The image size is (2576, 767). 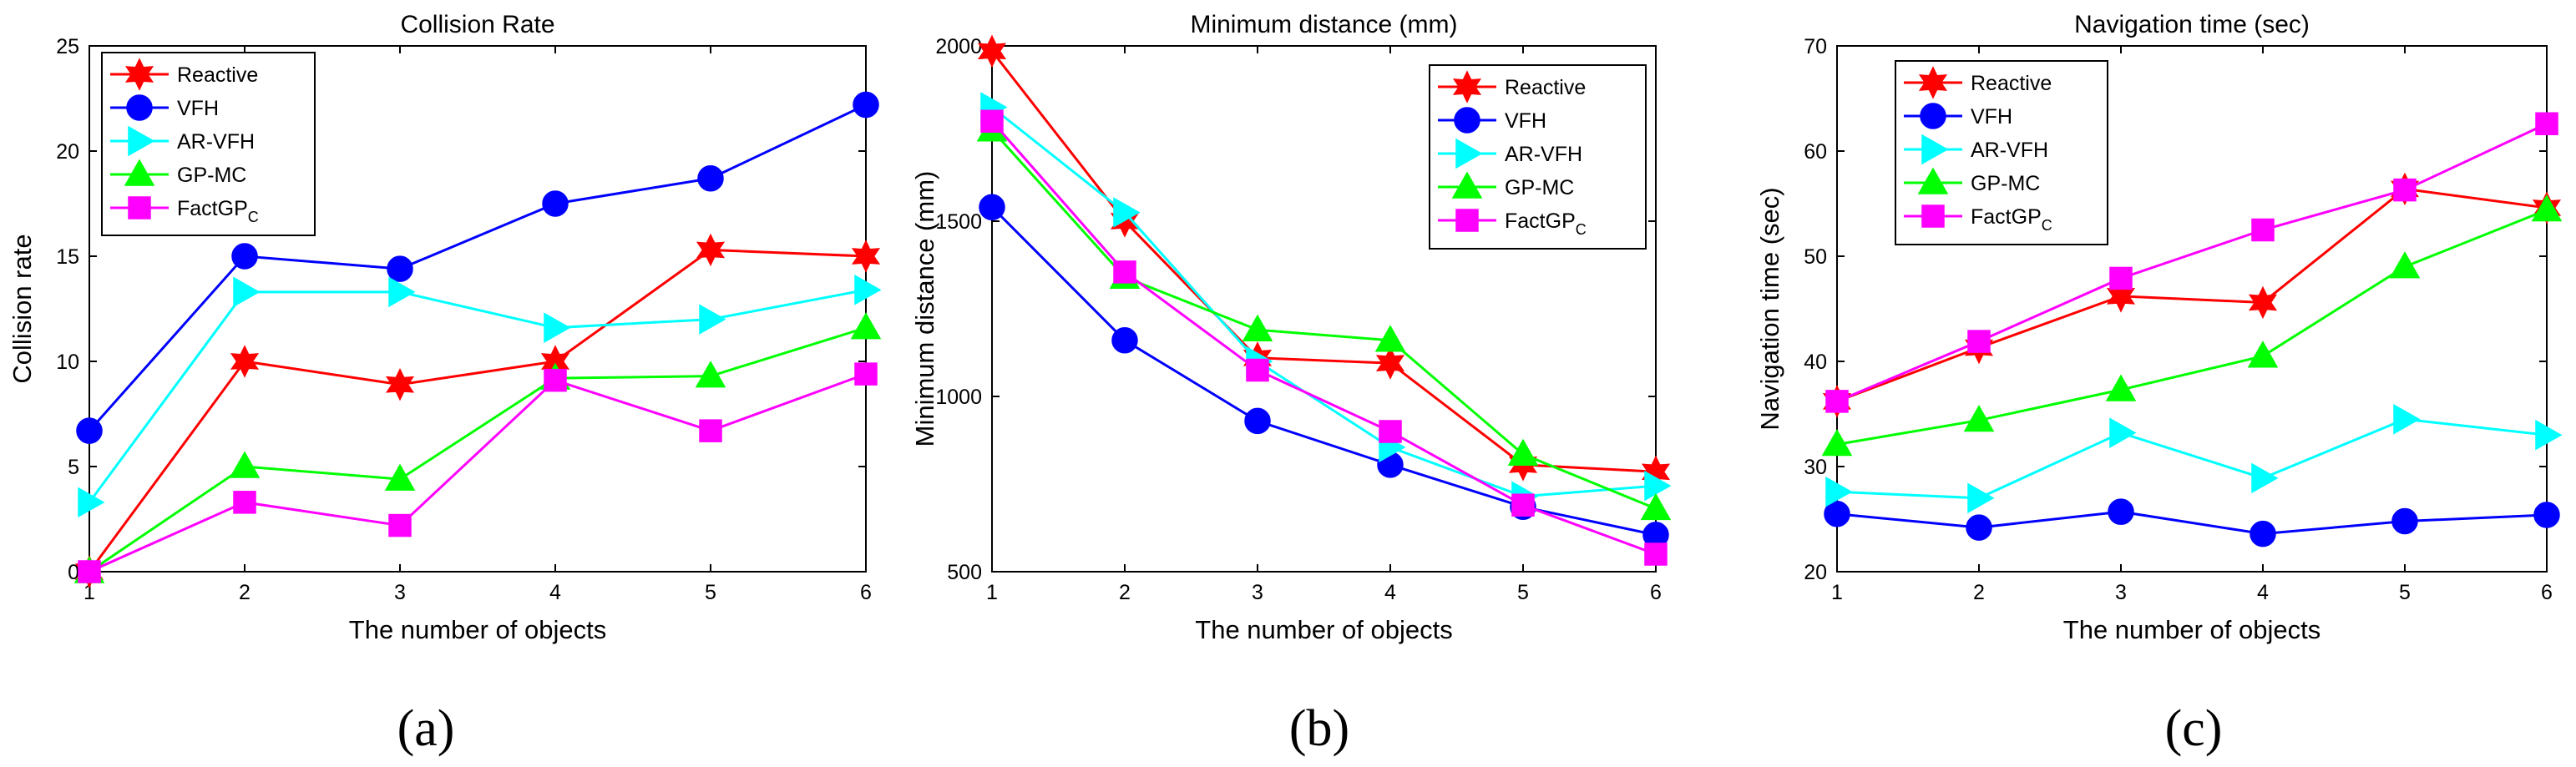 What do you see at coordinates (1815, 362) in the screenshot?
I see `y-tick-label: 40` at bounding box center [1815, 362].